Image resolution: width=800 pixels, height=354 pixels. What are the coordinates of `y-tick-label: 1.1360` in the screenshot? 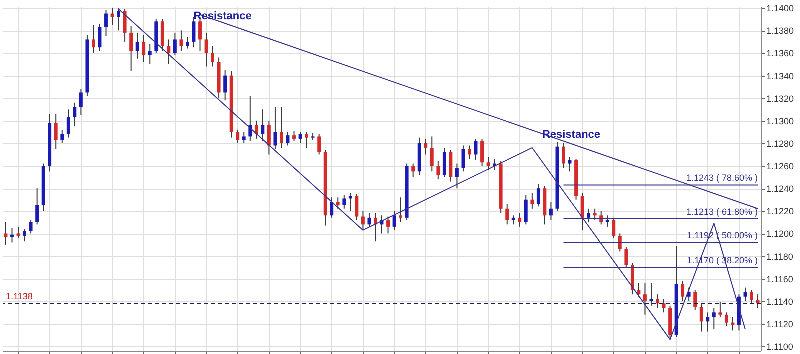 It's located at (780, 53).